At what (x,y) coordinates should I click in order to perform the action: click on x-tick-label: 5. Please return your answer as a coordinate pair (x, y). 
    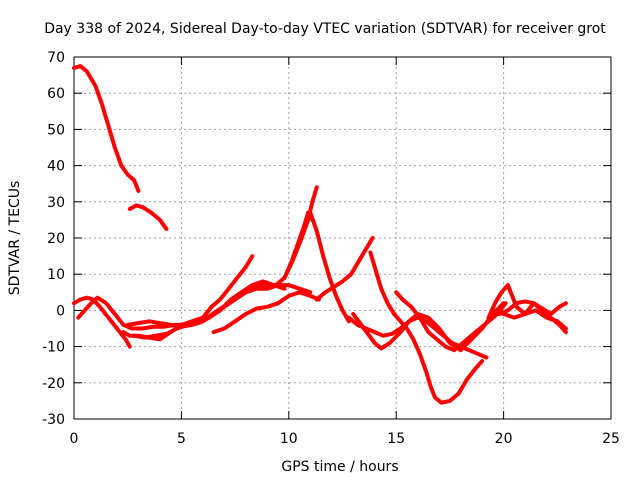
    Looking at the image, I should click on (181, 439).